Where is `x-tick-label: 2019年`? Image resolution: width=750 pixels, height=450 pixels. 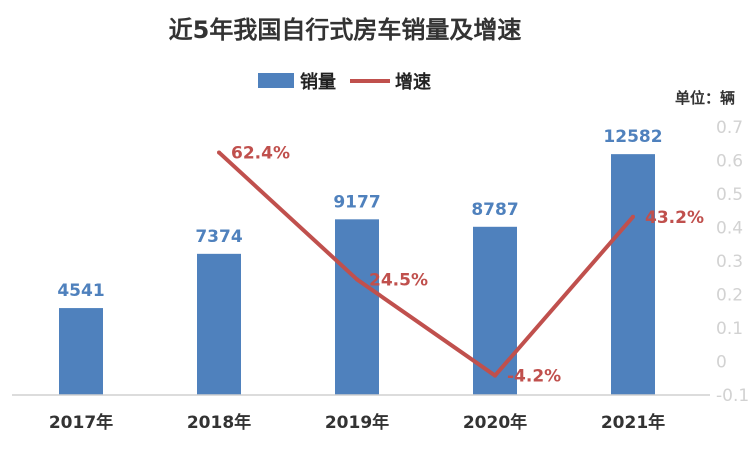 x-tick-label: 2019年 is located at coordinates (357, 422).